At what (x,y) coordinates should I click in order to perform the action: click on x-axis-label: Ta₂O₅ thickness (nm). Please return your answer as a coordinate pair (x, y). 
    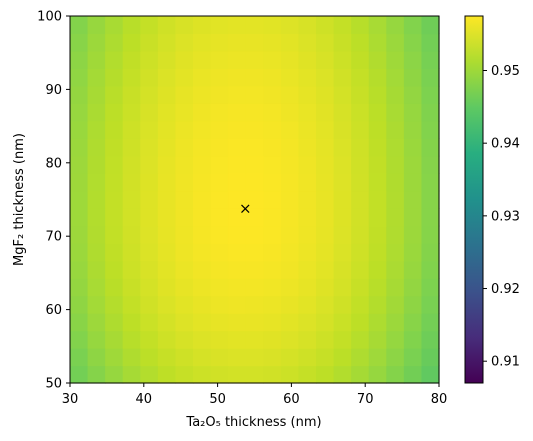
    Looking at the image, I should click on (253, 422).